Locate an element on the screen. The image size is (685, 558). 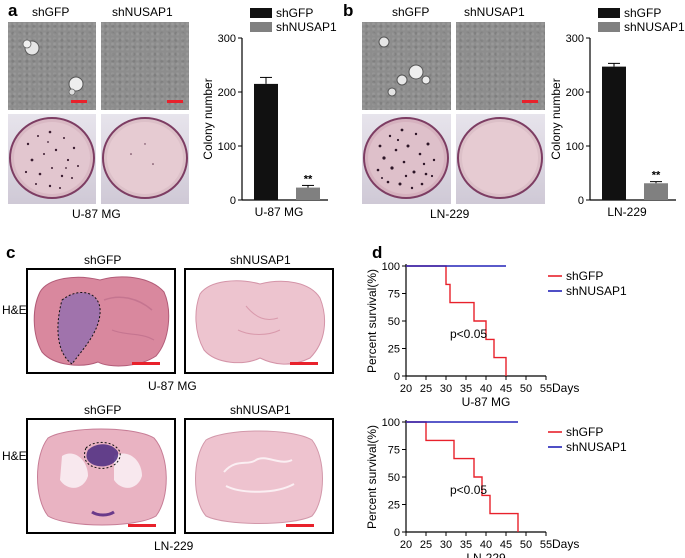
panel-b-micrograph-shnusap1 is located at coordinates (500, 66).